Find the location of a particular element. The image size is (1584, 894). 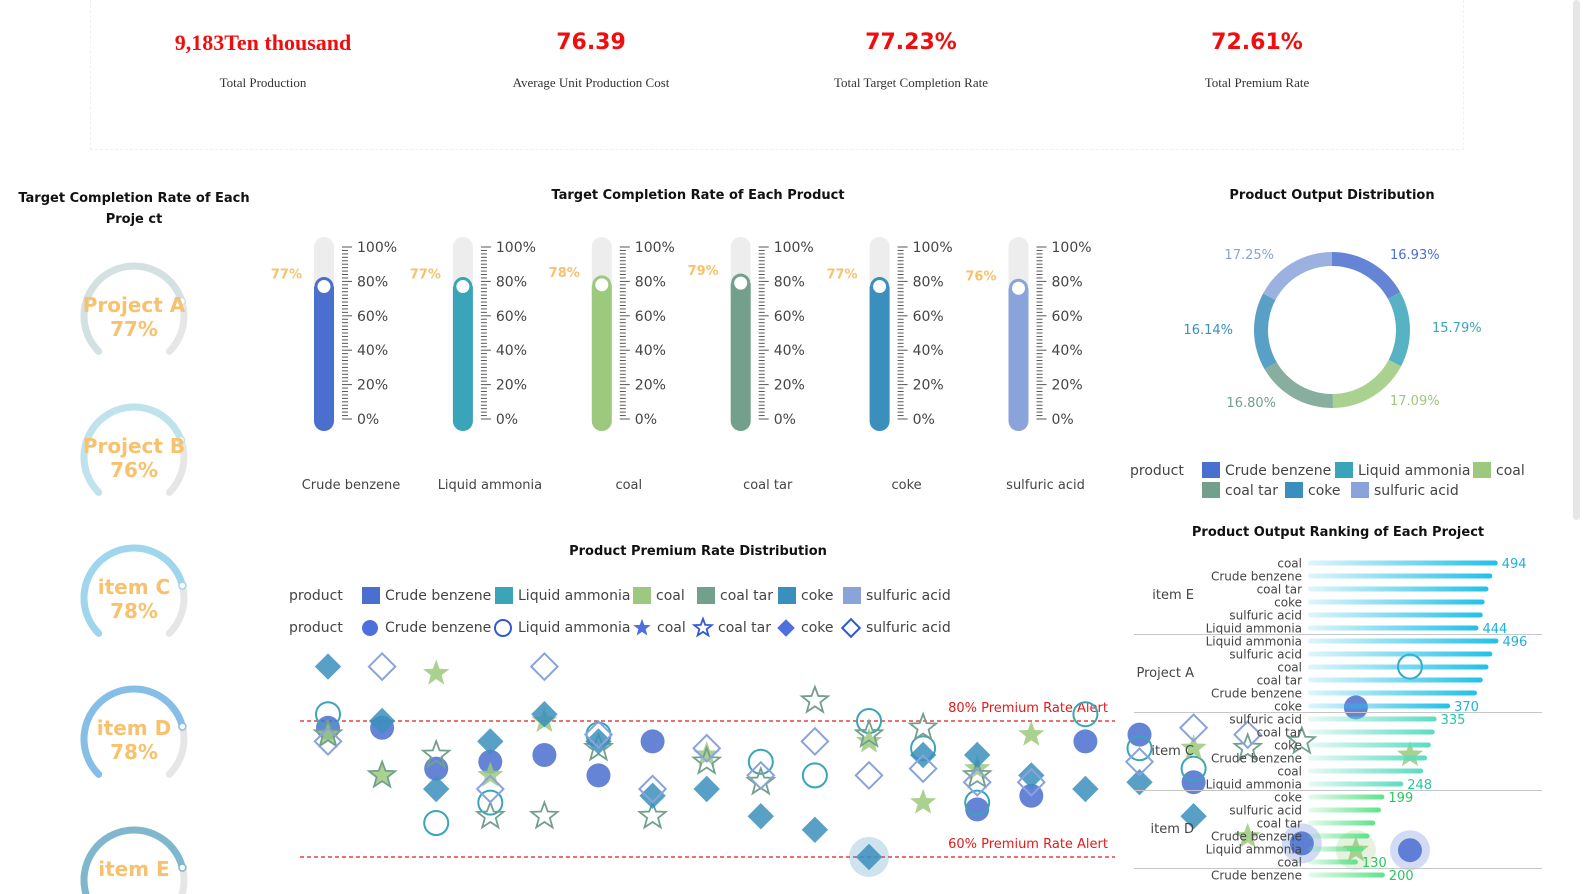

thermo-value-label: 79% is located at coordinates (703, 271).